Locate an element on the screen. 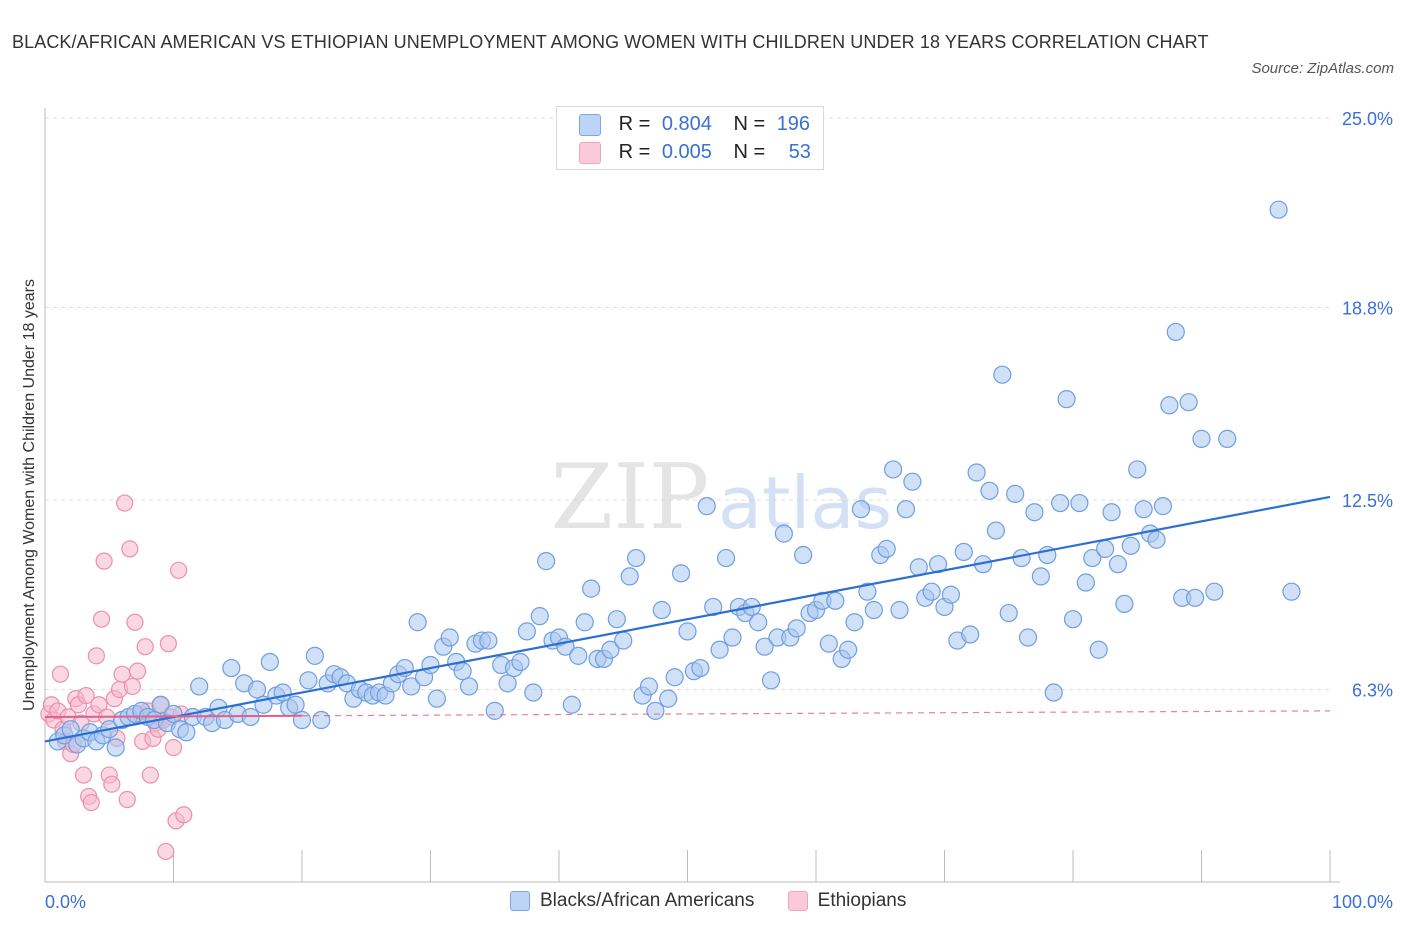 This screenshot has width=1406, height=930. legend-item-ethiopians: Ethiopians is located at coordinates (847, 901).